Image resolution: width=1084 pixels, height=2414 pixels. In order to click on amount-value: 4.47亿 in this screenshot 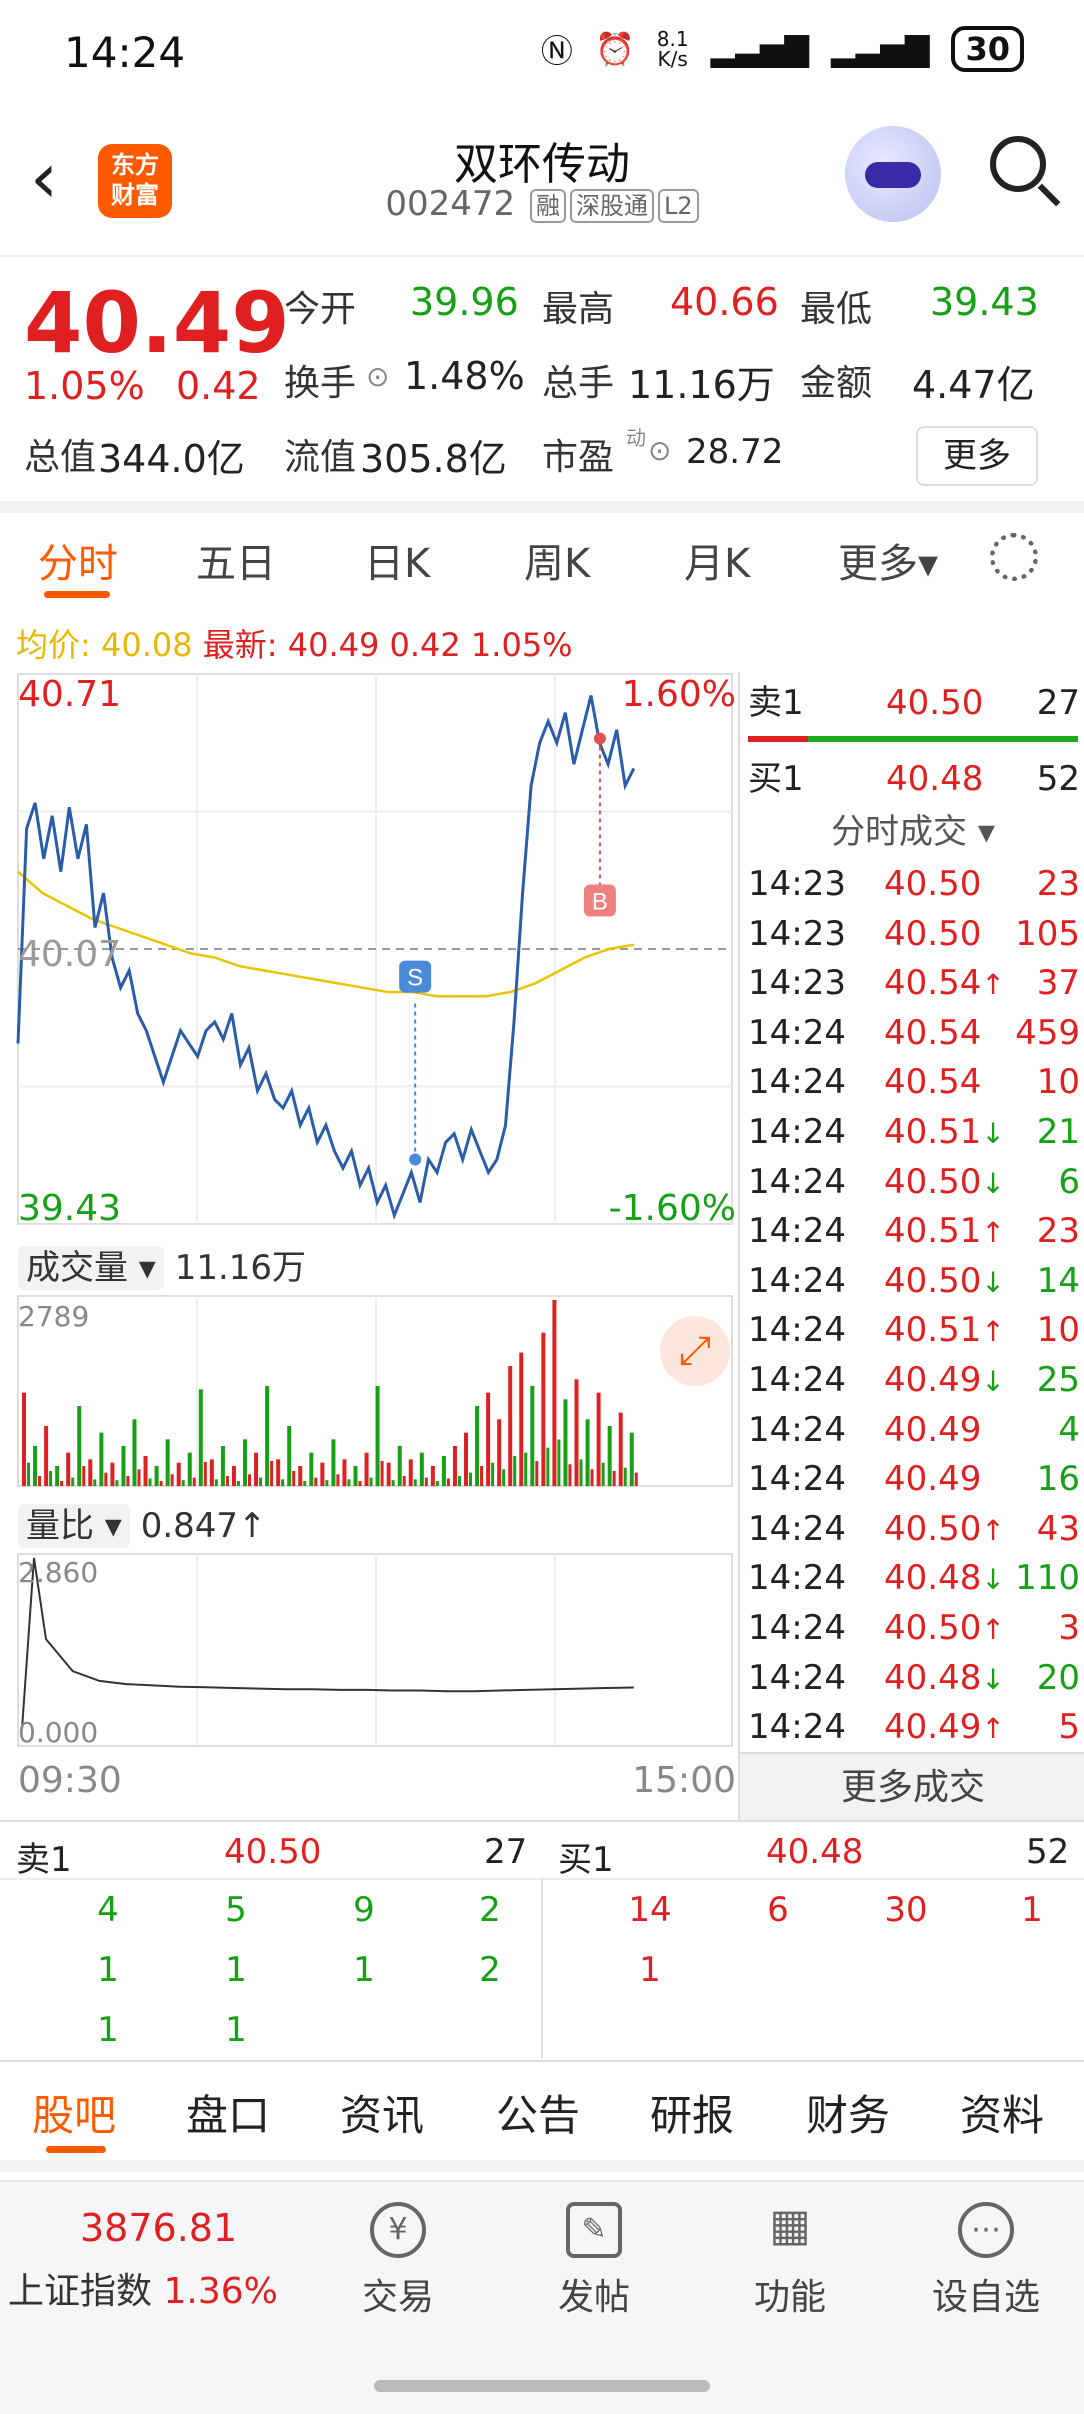, I will do `click(973, 385)`.